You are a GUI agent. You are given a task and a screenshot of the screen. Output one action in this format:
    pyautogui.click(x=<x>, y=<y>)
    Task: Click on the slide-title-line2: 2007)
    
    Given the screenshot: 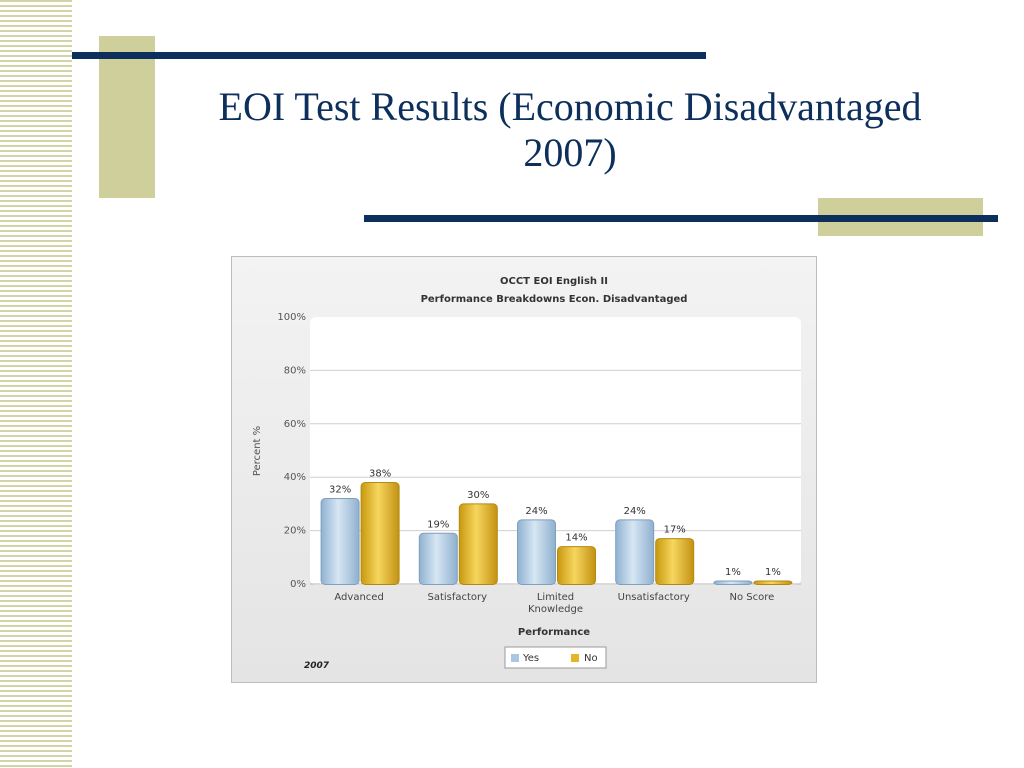 What is the action you would take?
    pyautogui.click(x=570, y=152)
    